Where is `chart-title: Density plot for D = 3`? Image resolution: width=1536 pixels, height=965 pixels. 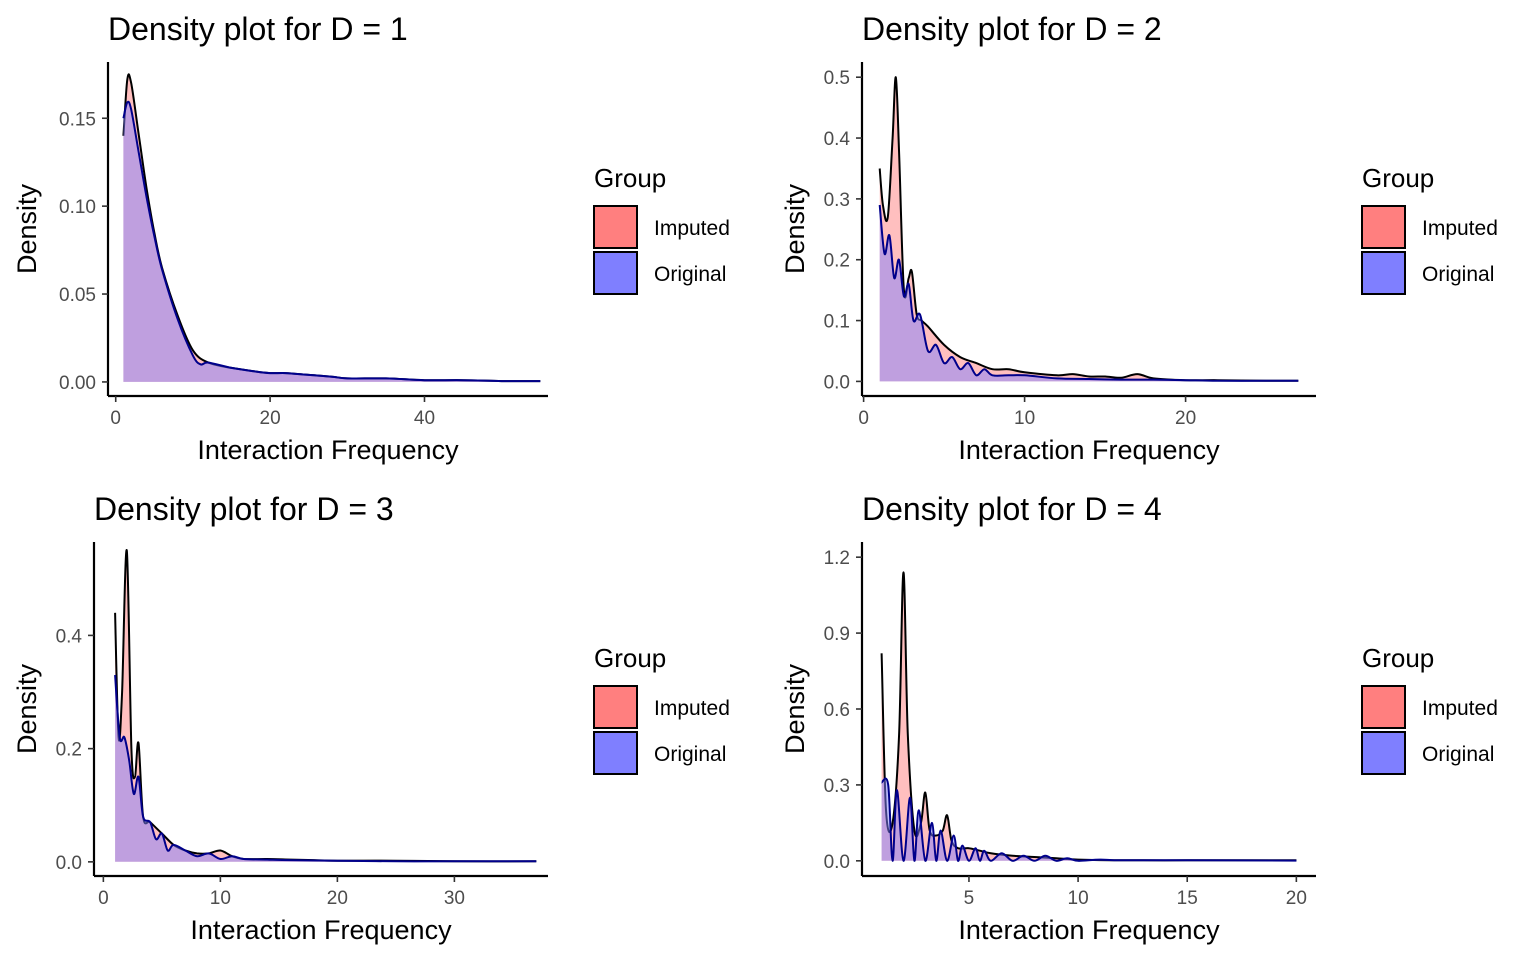 chart-title: Density plot for D = 3 is located at coordinates (244, 509).